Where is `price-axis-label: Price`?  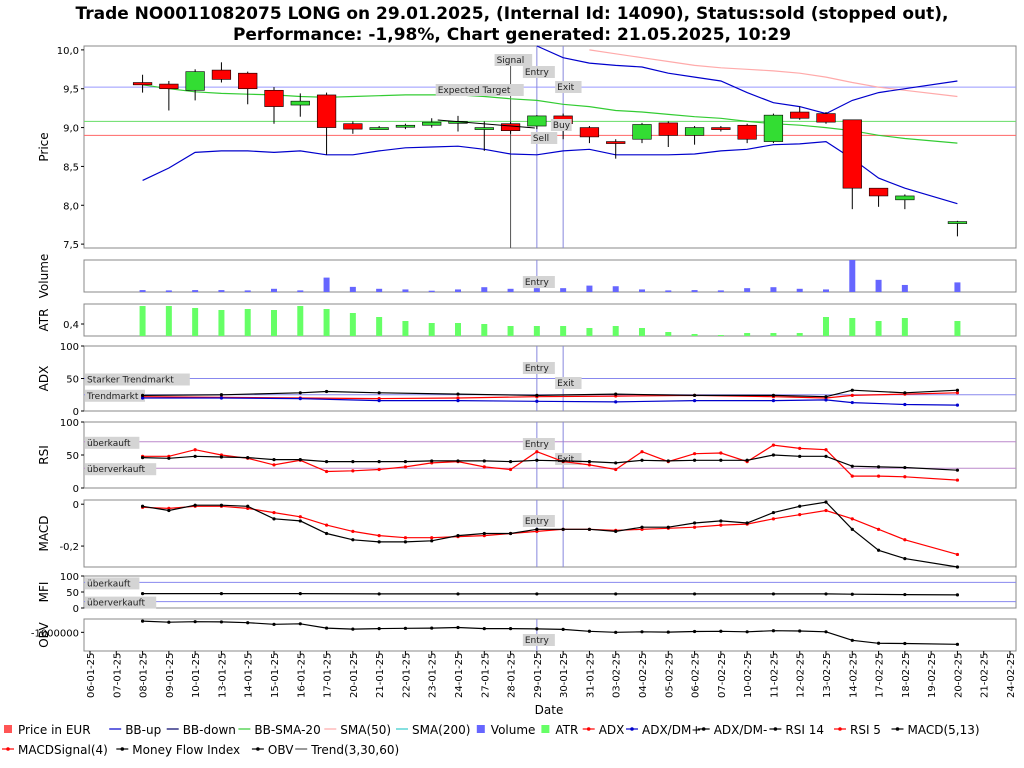 price-axis-label: Price is located at coordinates (44, 146).